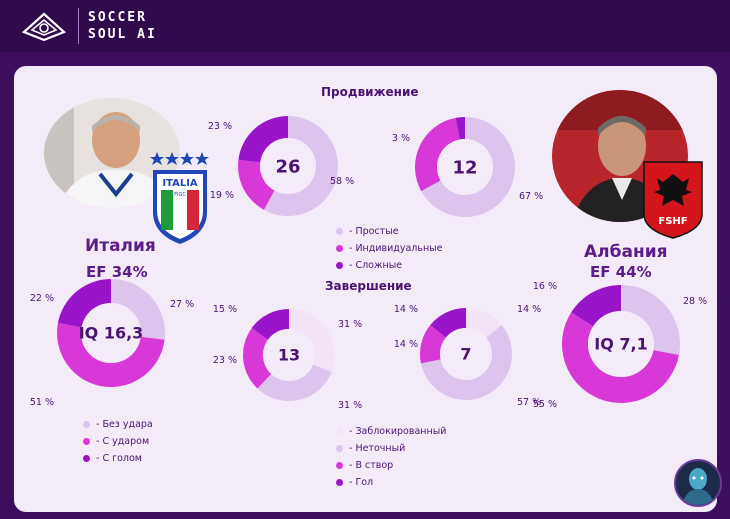 Image resolution: width=730 pixels, height=519 pixels. I want to click on legend-item: - С ударом, so click(118, 441).